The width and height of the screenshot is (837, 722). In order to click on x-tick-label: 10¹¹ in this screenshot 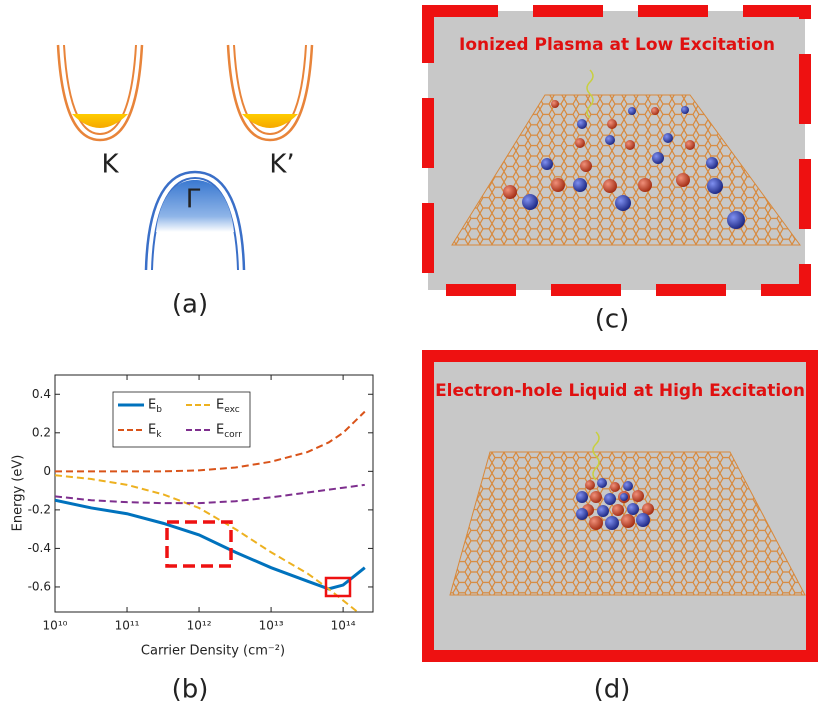, I will do `click(127, 626)`.